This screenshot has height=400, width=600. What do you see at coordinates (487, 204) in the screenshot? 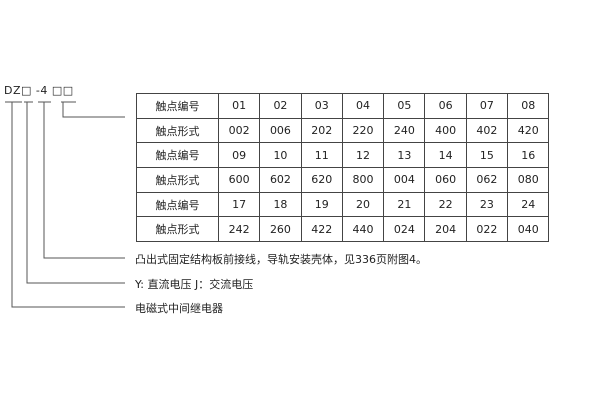
I see `table-cell: 23` at bounding box center [487, 204].